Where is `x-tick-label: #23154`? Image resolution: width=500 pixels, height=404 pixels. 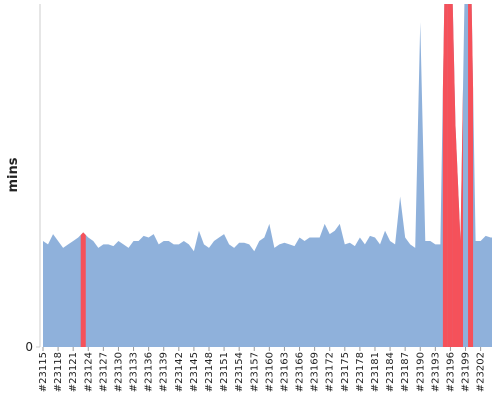
x-tick-label: #23154 is located at coordinates (239, 372).